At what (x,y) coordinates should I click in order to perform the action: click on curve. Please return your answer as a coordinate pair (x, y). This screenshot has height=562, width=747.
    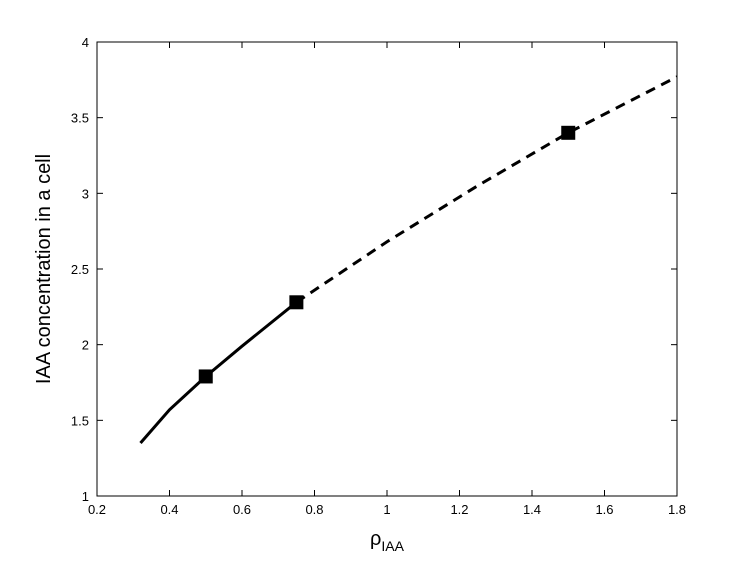
    Looking at the image, I should click on (218, 373).